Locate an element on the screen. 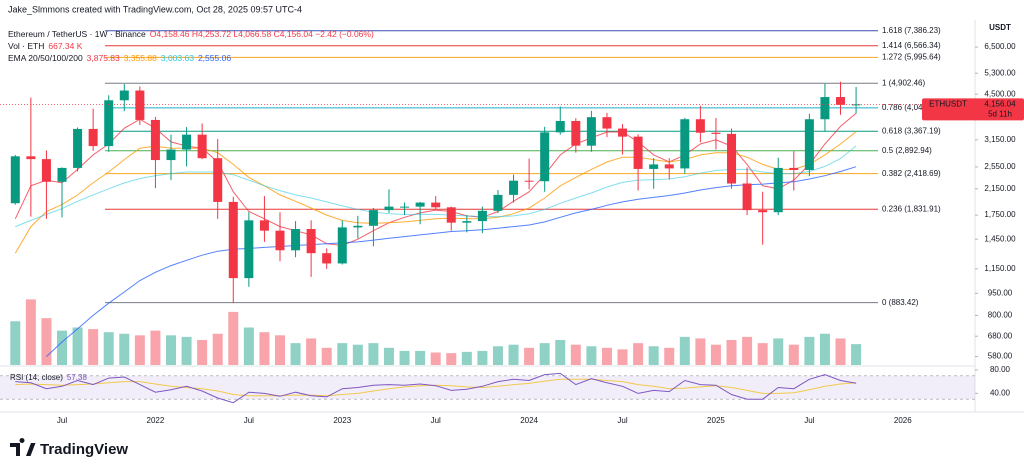 The width and height of the screenshot is (1024, 473). price-tag-value: 4,156.04 is located at coordinates (1000, 103).